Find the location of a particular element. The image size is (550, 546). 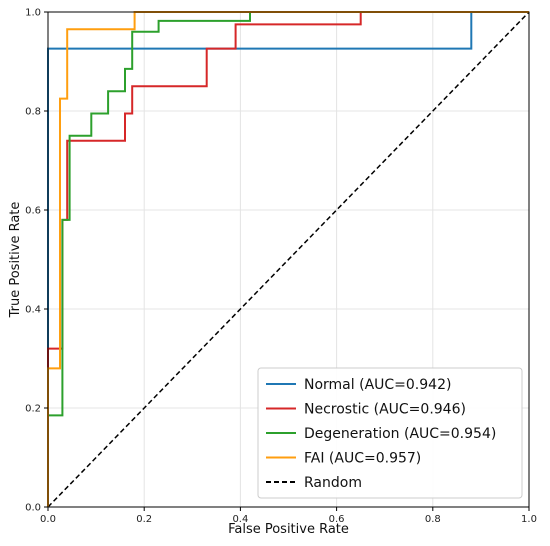

legend-label: Normal (AUC=0.942) is located at coordinates (377, 385).